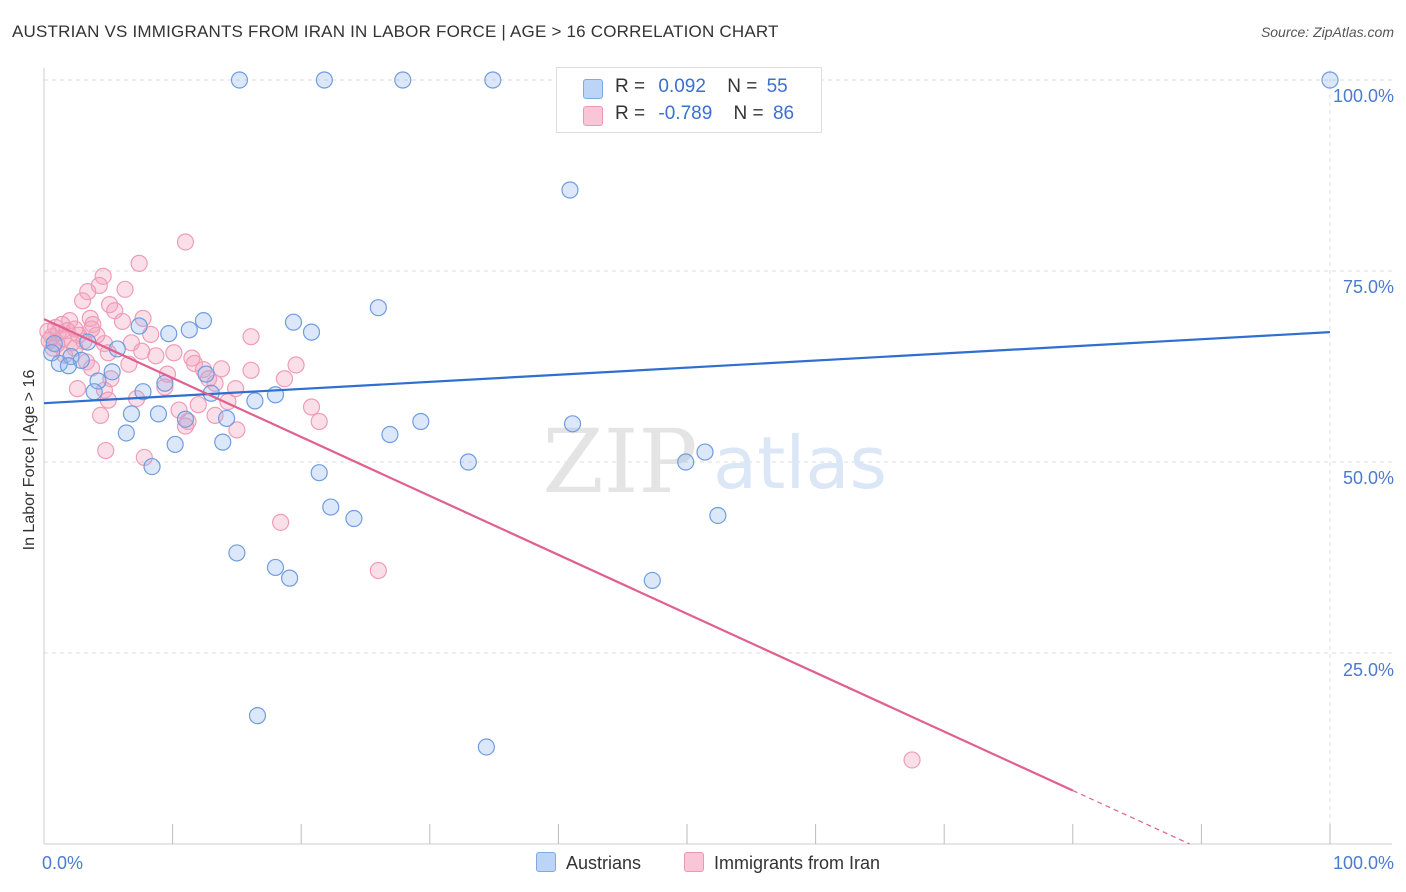 The height and width of the screenshot is (892, 1406). What do you see at coordinates (687, 368) in the screenshot?
I see `austrians-trendline` at bounding box center [687, 368].